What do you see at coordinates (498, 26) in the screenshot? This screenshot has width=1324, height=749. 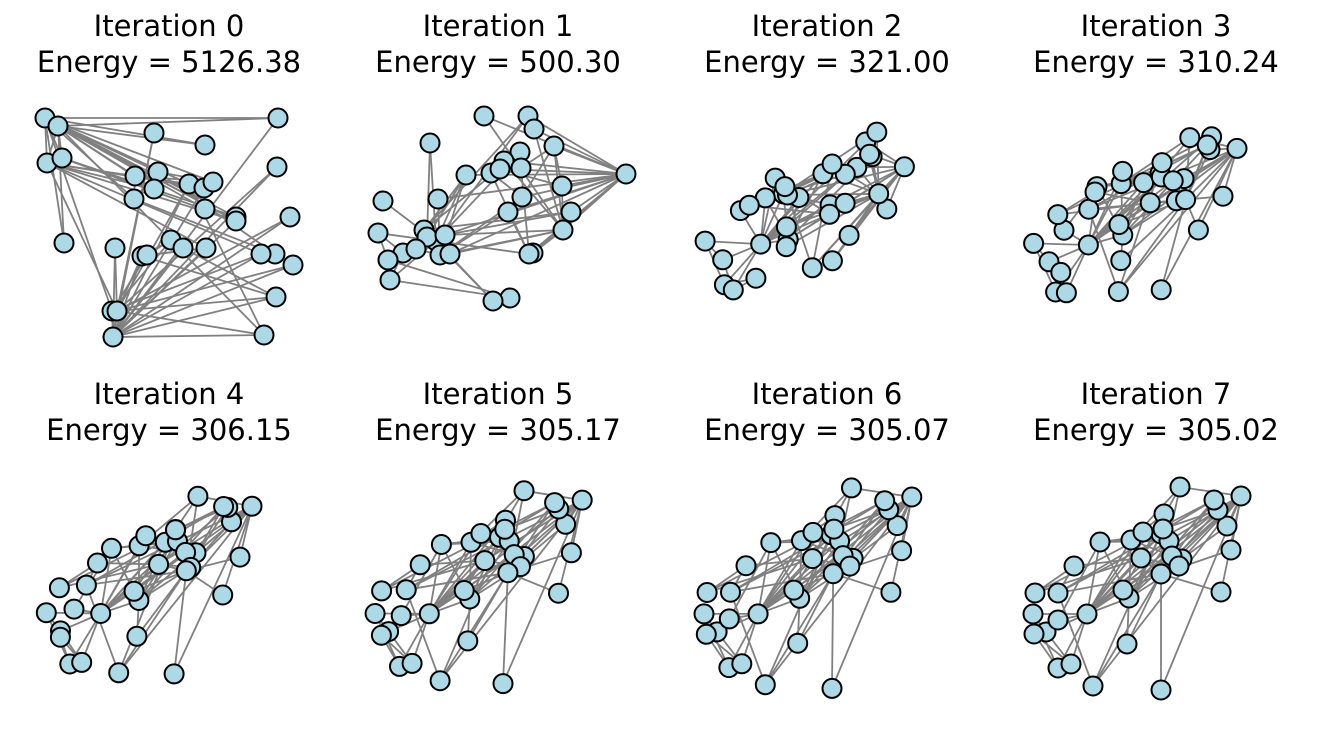 I see `iteration-label: Iteration 1` at bounding box center [498, 26].